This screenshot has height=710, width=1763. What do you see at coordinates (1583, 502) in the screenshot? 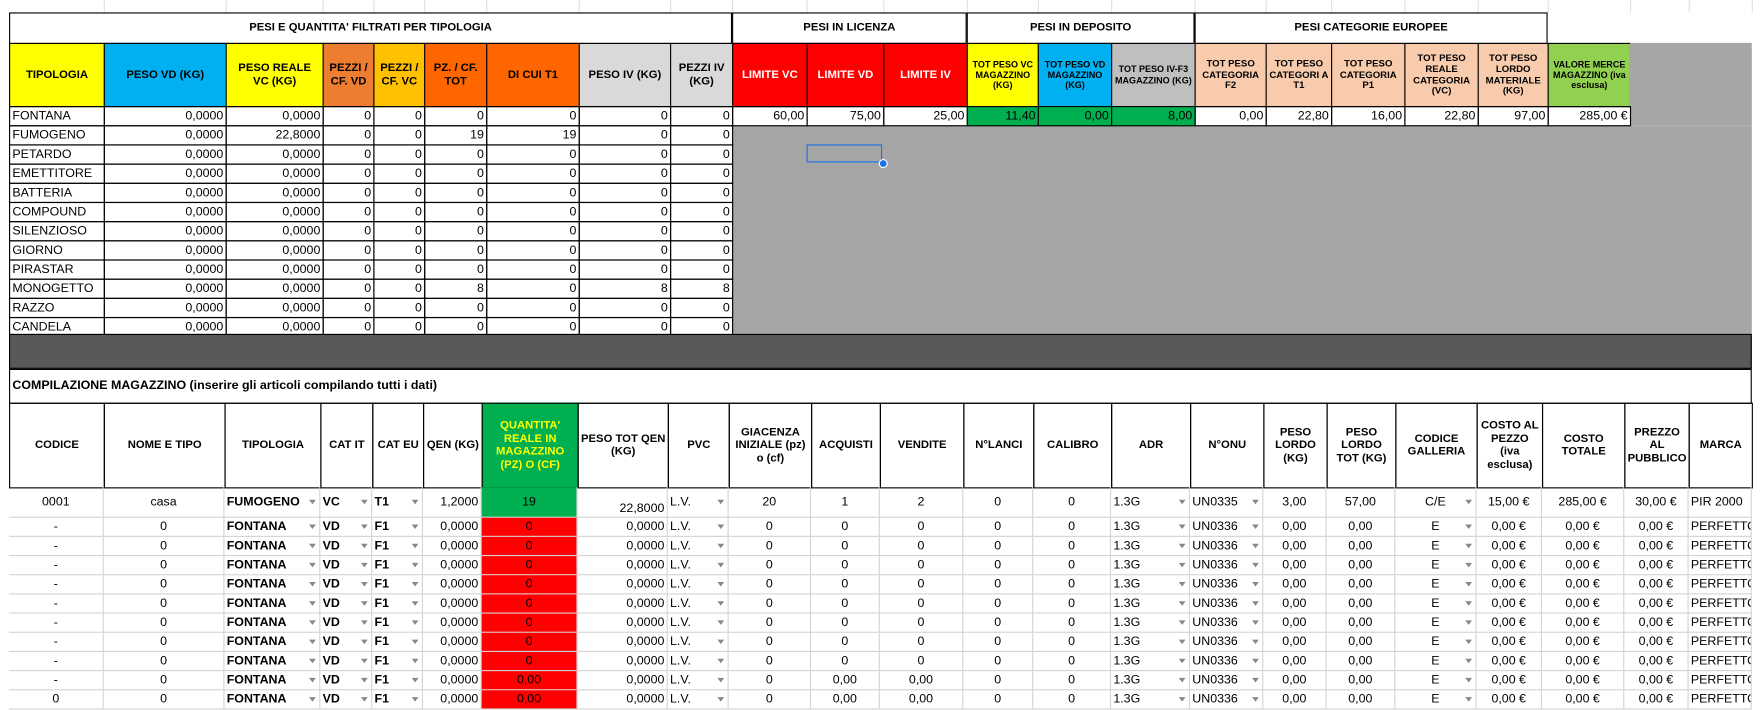
I see `inventory-cell: 285,00 €` at bounding box center [1583, 502].